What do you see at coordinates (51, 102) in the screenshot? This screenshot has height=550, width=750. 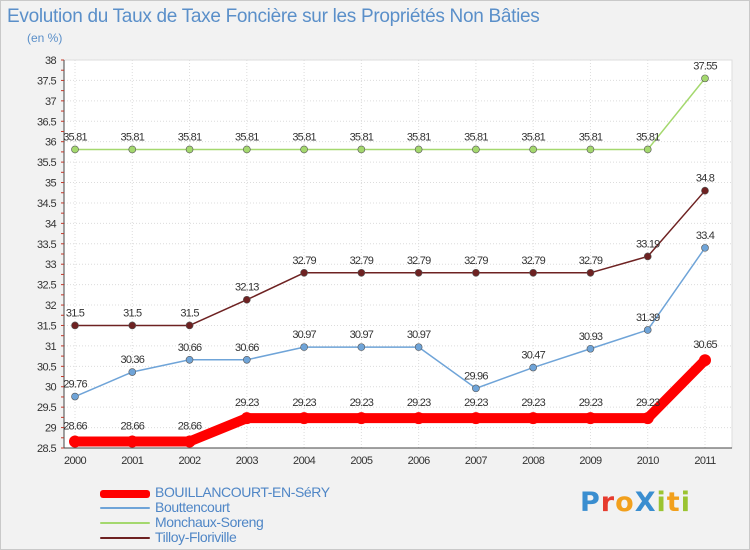 I see `y-tick-label: 37` at bounding box center [51, 102].